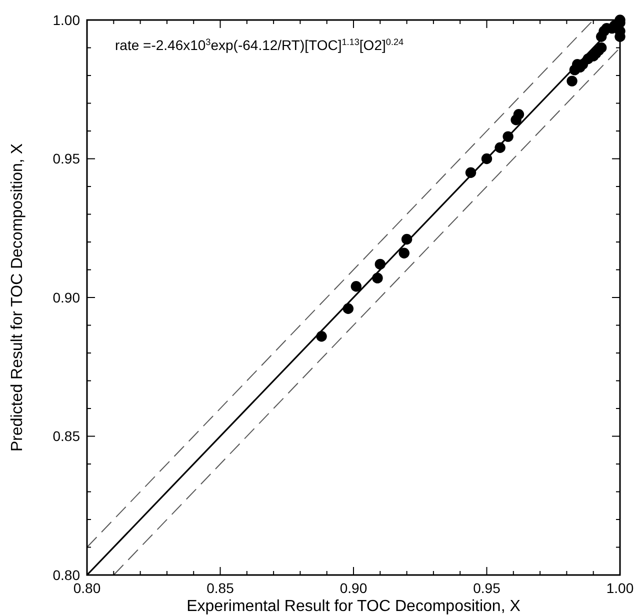  What do you see at coordinates (66, 574) in the screenshot?
I see `y-tick-label: 0.80` at bounding box center [66, 574].